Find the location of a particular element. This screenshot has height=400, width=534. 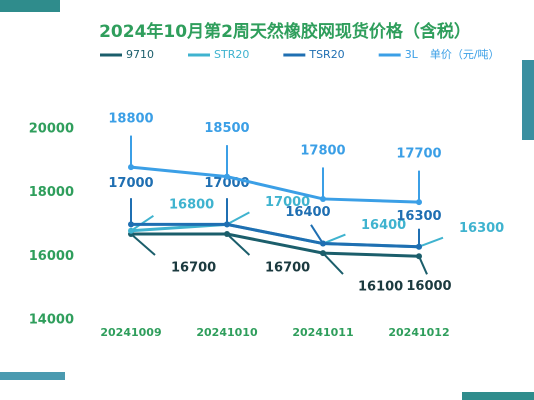

chart-title: 2024年10月第2周天然橡胶网现货价格（含税） is located at coordinates (285, 31).